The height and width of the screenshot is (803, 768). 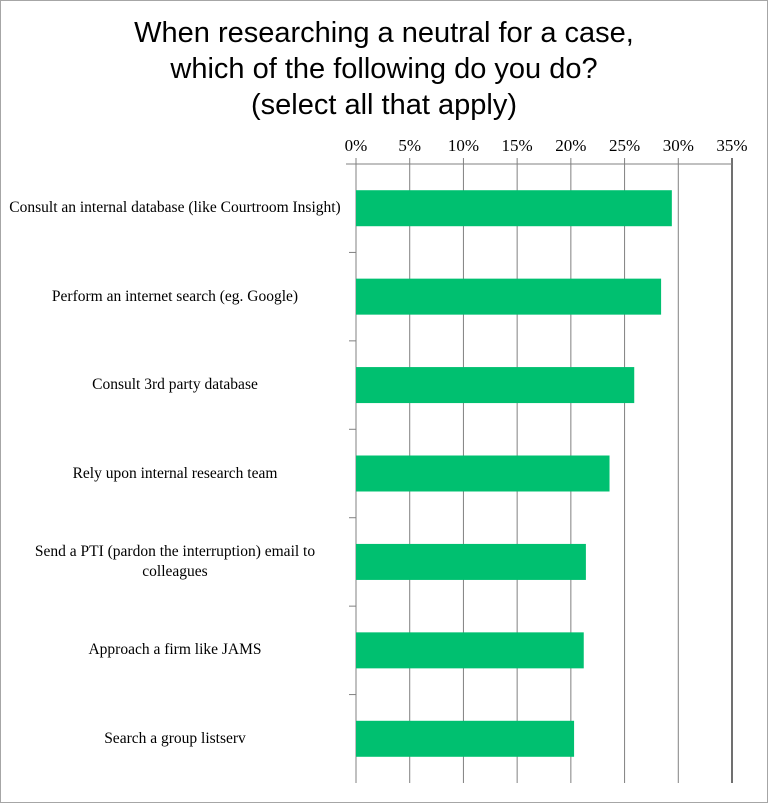 I want to click on chart-title-line: which of the following do you do?, so click(x=384, y=69).